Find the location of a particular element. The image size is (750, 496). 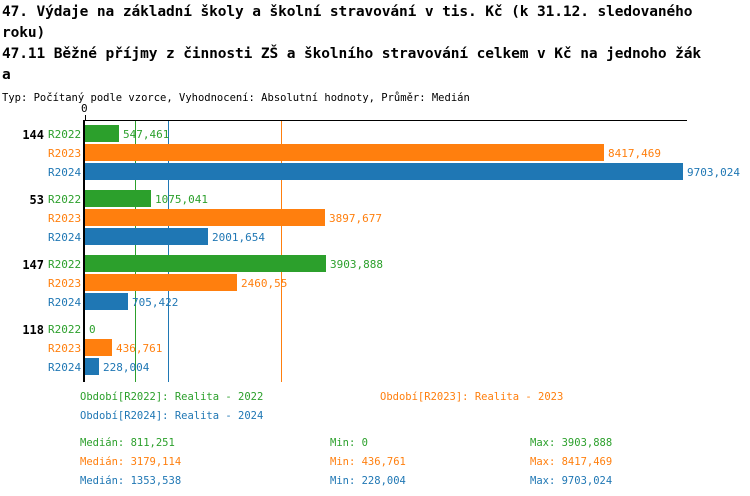

axis-top-line is located at coordinates (386, 120).